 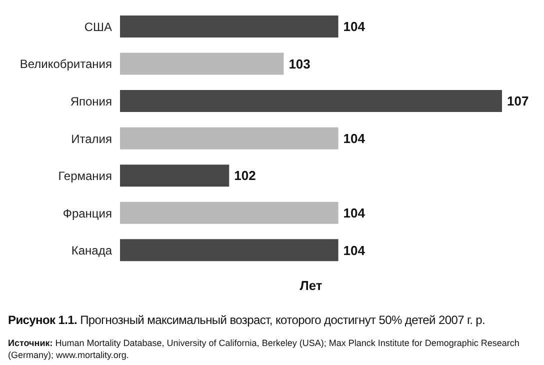 I want to click on text: Источник: Human Mortality Database, University of California, Berkeley (USA); Max Planck Institute for Demographic Research (Germany); www.mortality.org., so click(x=264, y=349).